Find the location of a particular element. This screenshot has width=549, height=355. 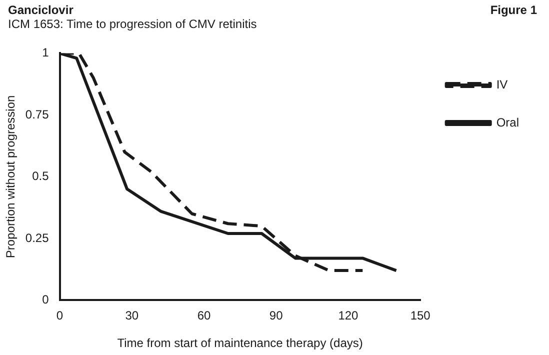

y-axis-title: Proportion without progression is located at coordinates (11, 176).